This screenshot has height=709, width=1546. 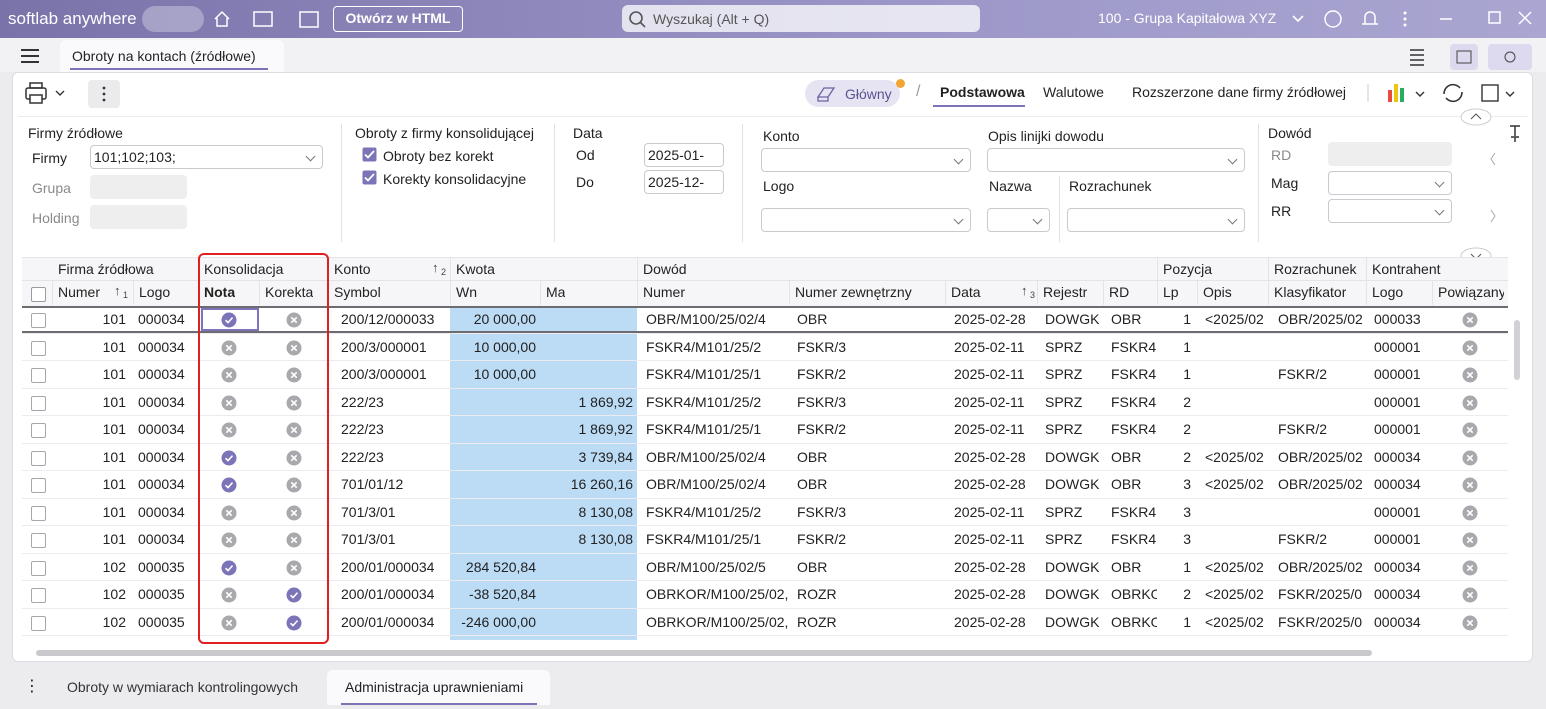 I want to click on cell: OBRKOR/M100/25/02,, so click(x=713, y=594).